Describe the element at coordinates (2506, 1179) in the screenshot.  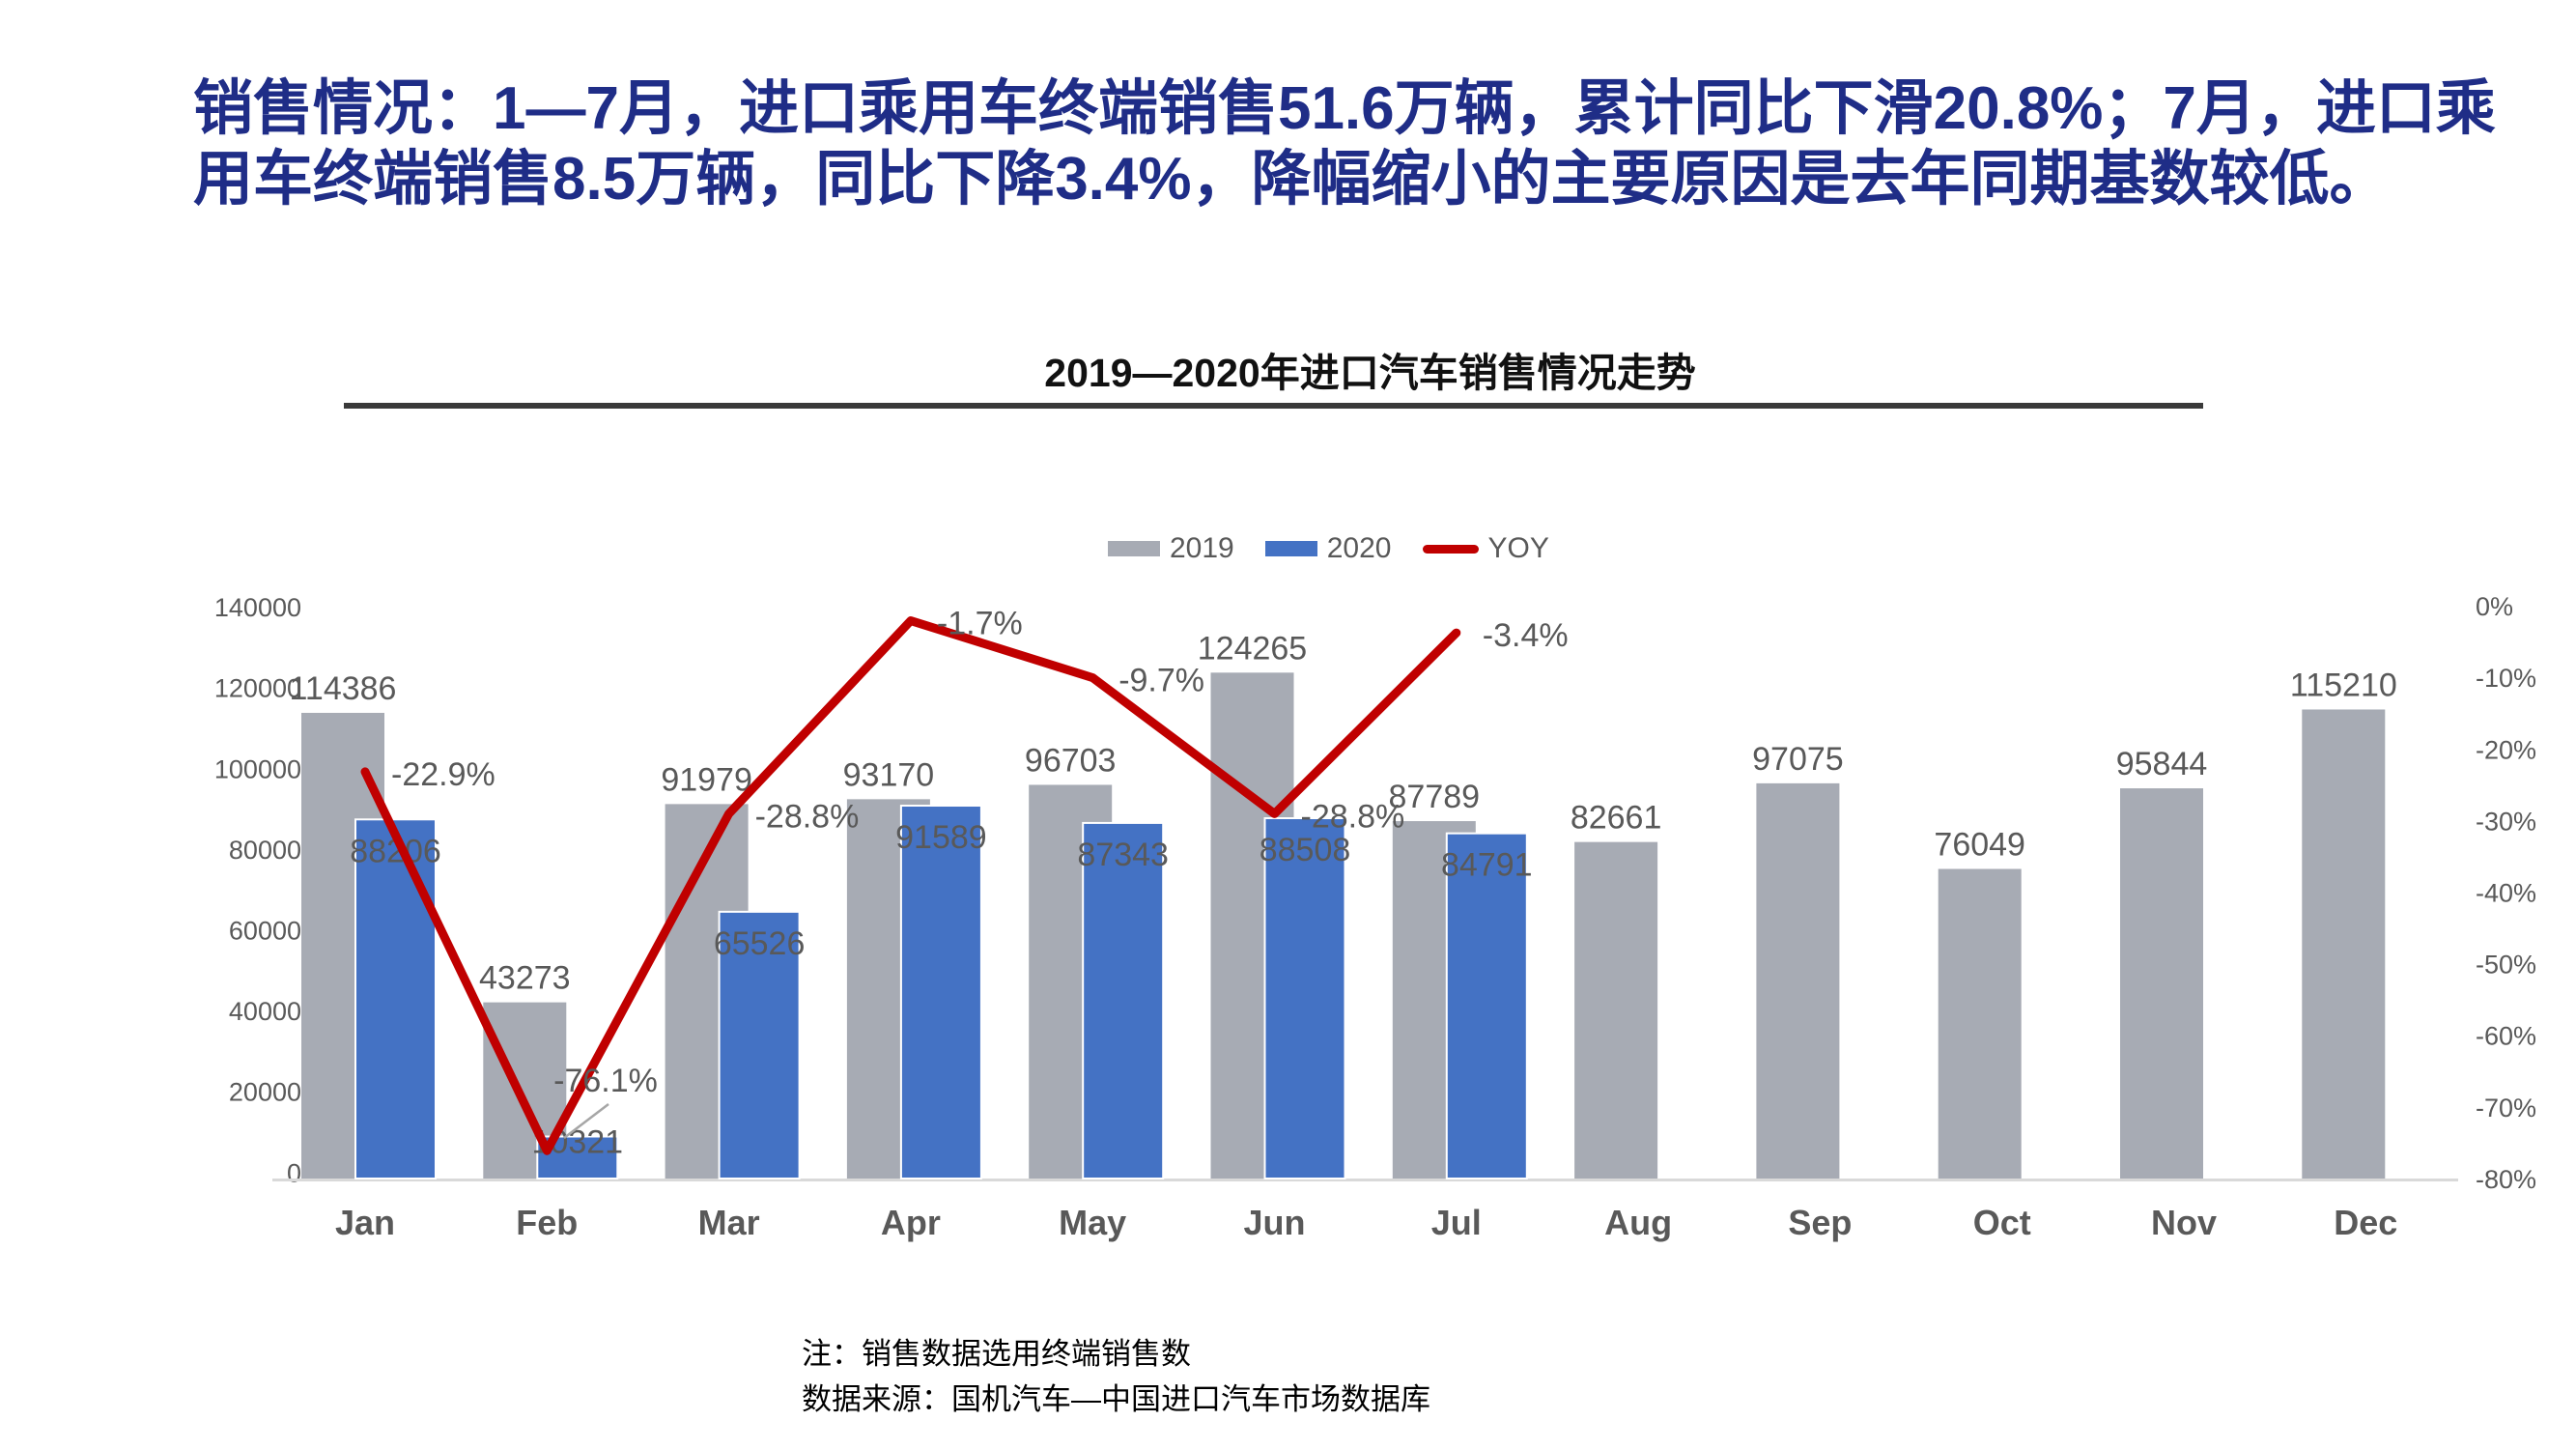
I see `y-tick-right-8: -80%` at that location.